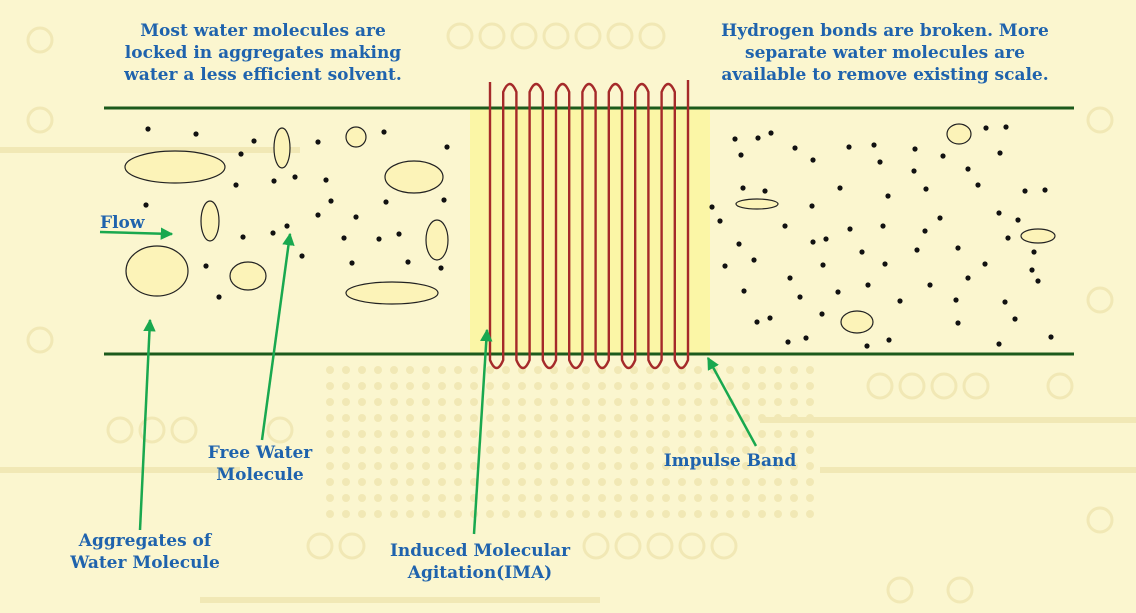  What do you see at coordinates (122, 223) in the screenshot?
I see `flow-label: Flow` at bounding box center [122, 223].